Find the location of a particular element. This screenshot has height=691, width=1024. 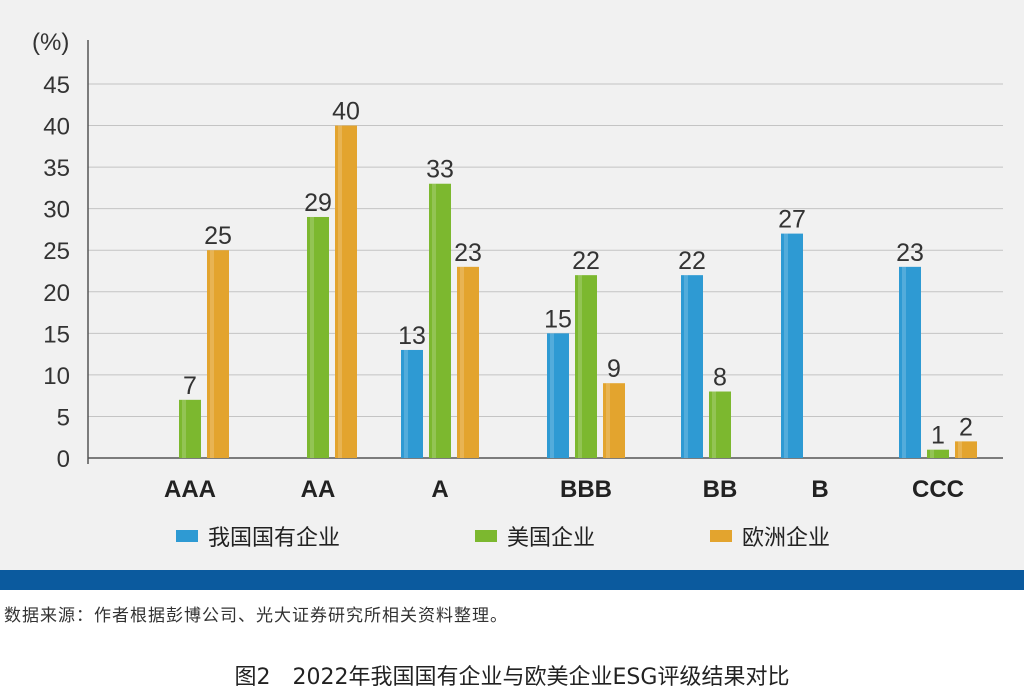

data-label: 25 is located at coordinates (218, 236).